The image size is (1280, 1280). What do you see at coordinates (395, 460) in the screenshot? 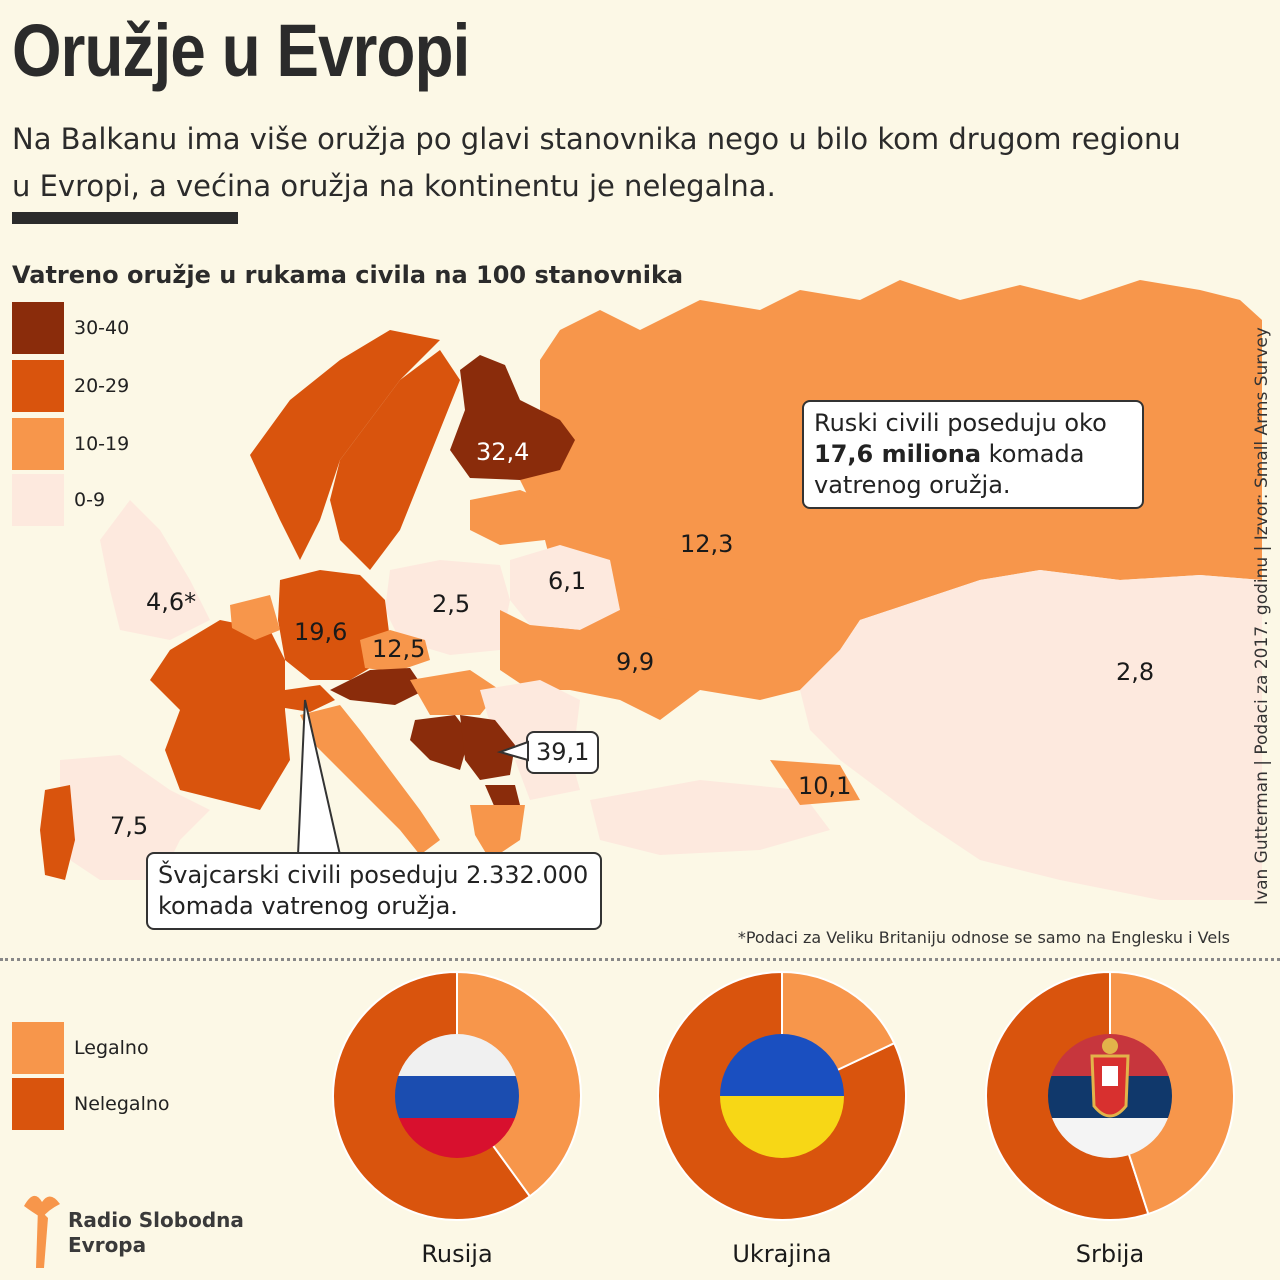
I see `region-sweden` at bounding box center [395, 460].